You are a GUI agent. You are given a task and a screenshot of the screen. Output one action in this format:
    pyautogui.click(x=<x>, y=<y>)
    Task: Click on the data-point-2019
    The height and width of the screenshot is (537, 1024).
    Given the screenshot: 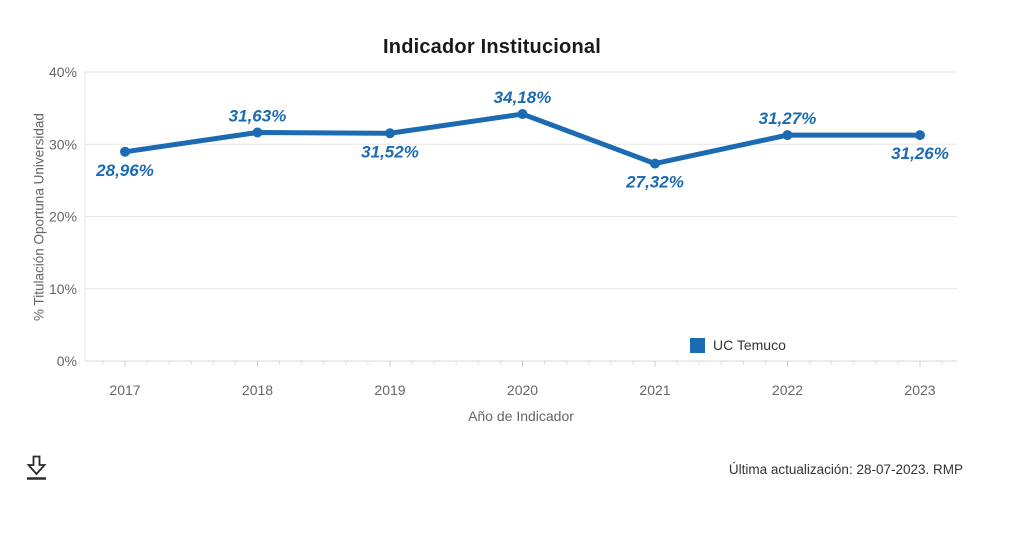 What is the action you would take?
    pyautogui.click(x=390, y=133)
    